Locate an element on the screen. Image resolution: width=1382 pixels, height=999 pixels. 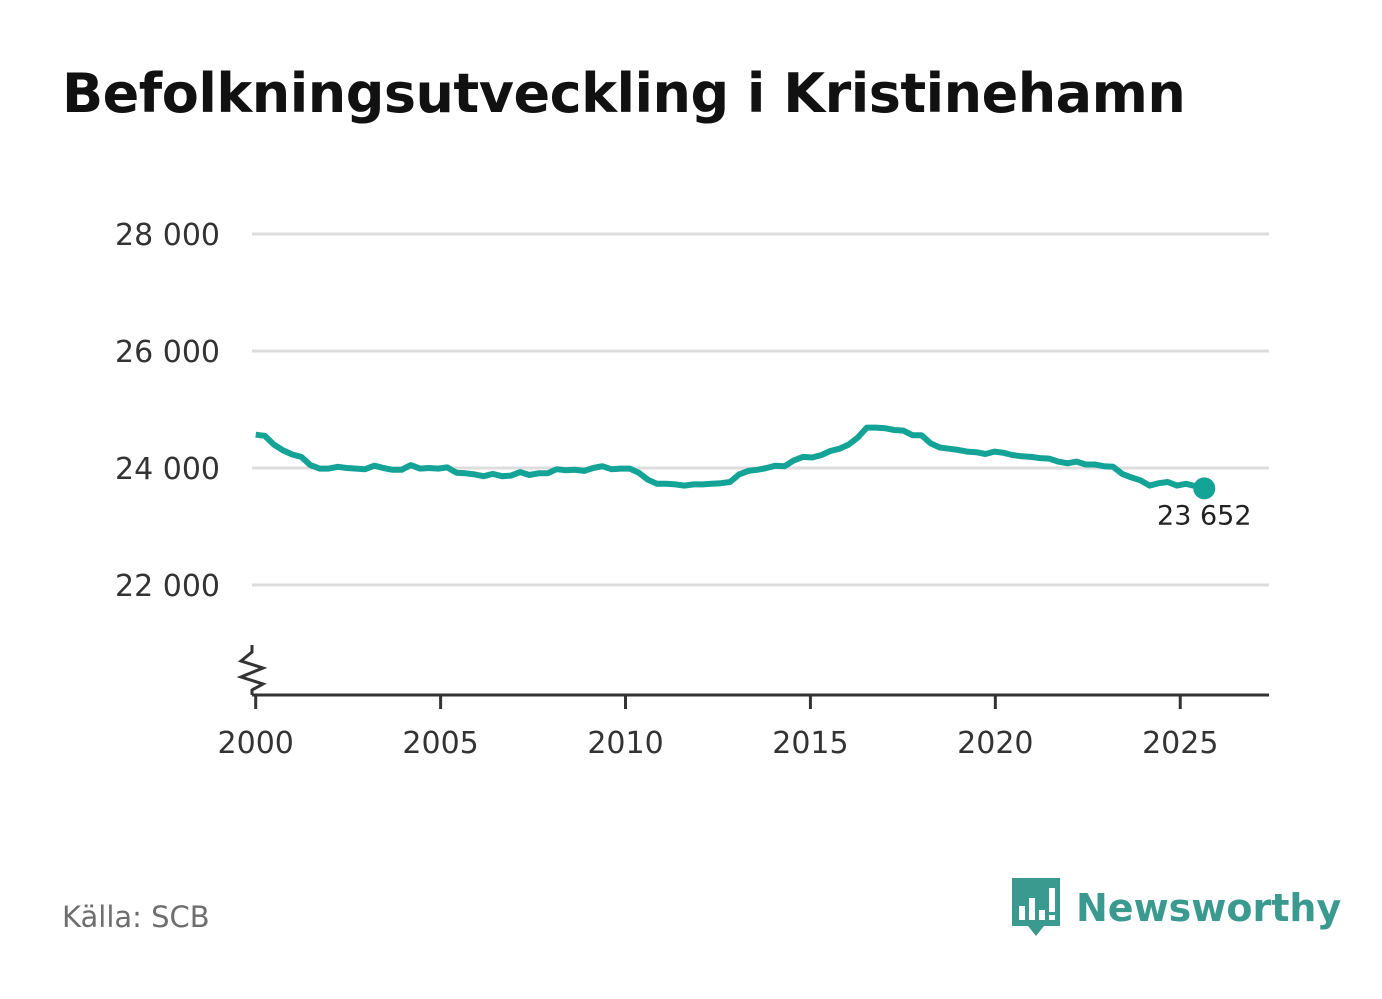
x-tick-label: 2005 is located at coordinates (440, 743).